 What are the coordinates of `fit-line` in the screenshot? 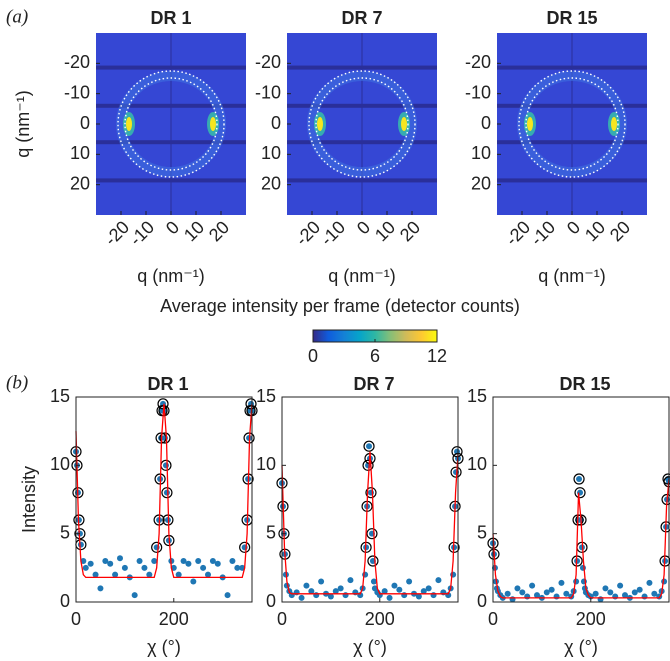 It's located at (370, 523).